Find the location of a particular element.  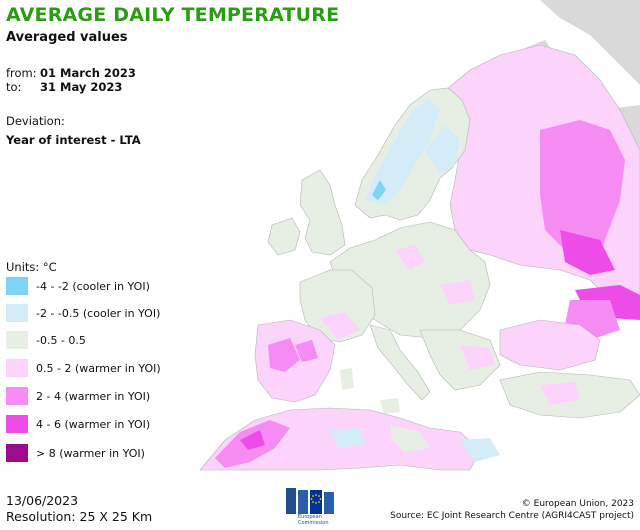

legend-item: -2 - -0.5 (cooler in YOI) is located at coordinates (83, 313).